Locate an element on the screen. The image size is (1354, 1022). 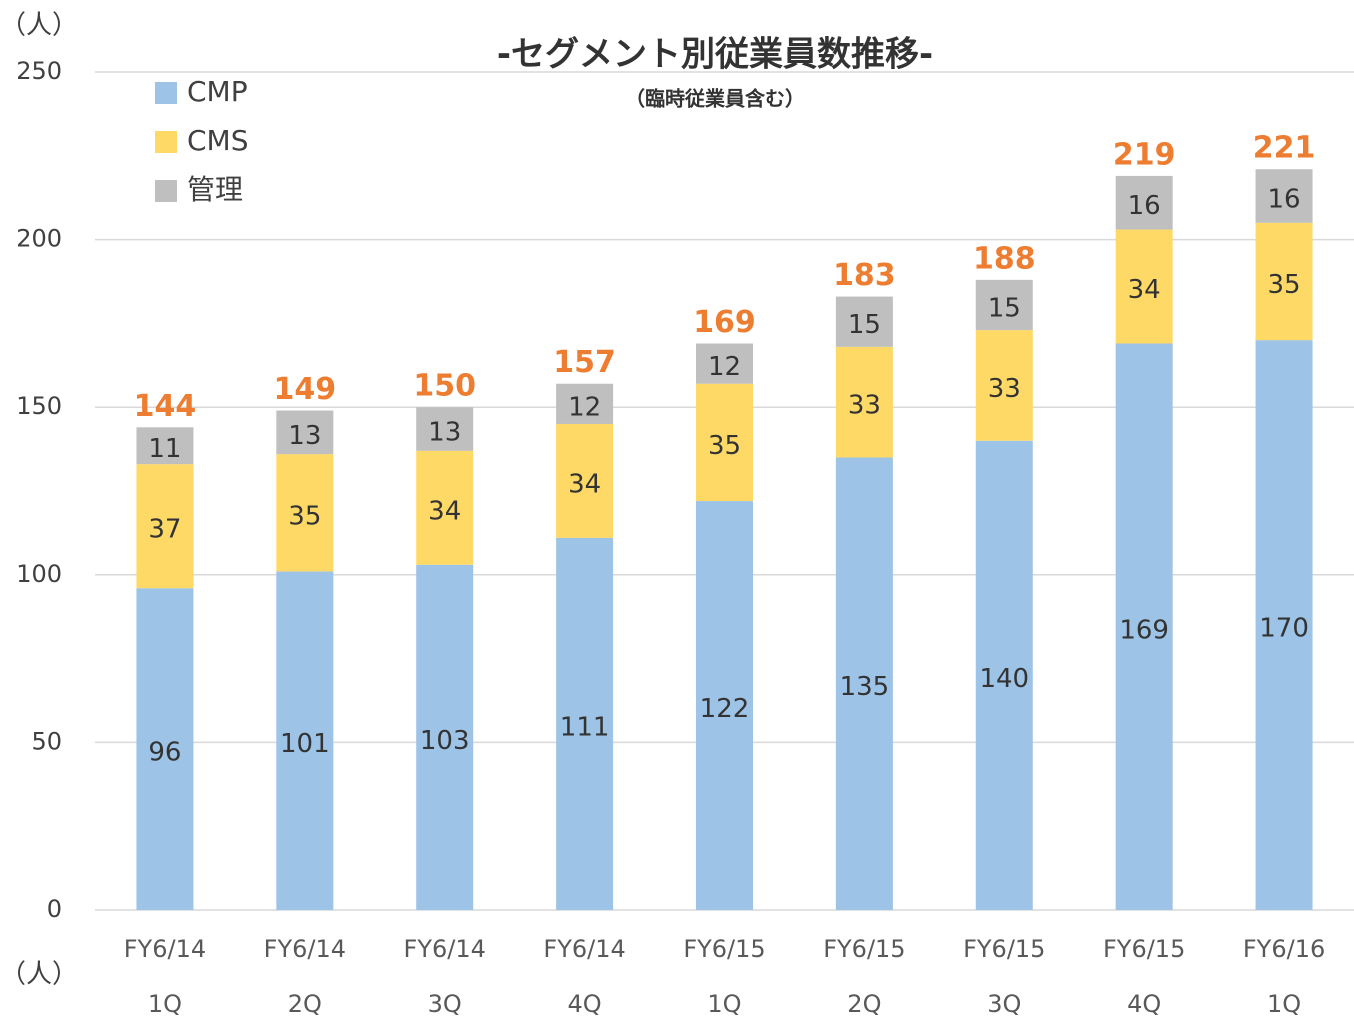
data-label: 169 is located at coordinates (1144, 630).